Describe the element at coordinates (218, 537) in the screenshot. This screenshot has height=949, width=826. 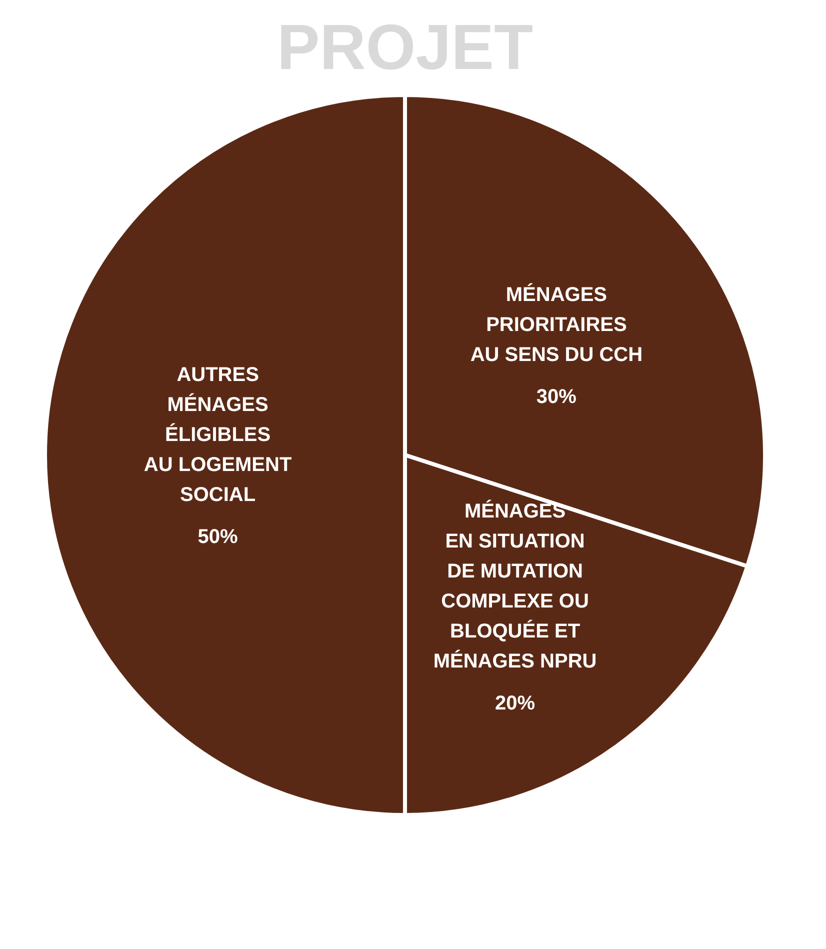
I see `data-label: 50%` at that location.